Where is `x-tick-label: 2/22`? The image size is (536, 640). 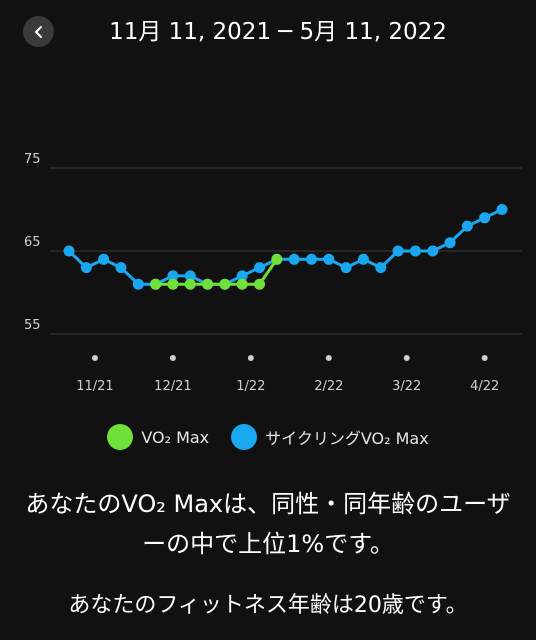
x-tick-label: 2/22 is located at coordinates (328, 386).